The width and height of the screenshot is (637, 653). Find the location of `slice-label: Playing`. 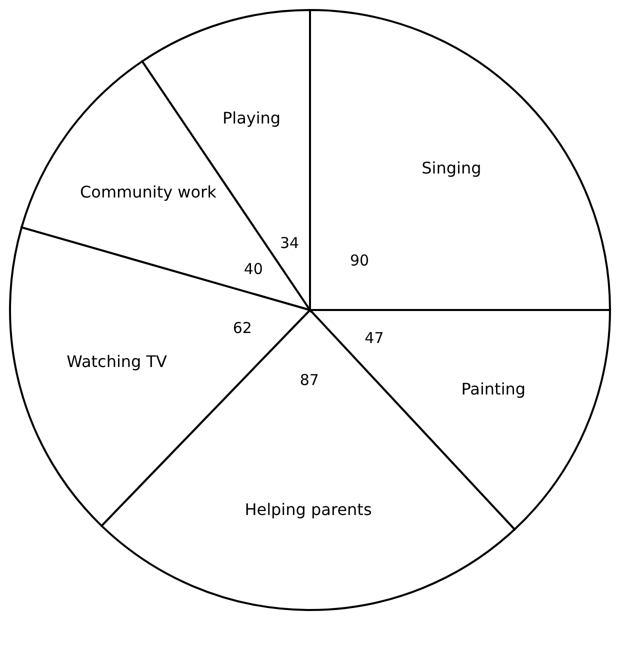

slice-label: Playing is located at coordinates (251, 118).